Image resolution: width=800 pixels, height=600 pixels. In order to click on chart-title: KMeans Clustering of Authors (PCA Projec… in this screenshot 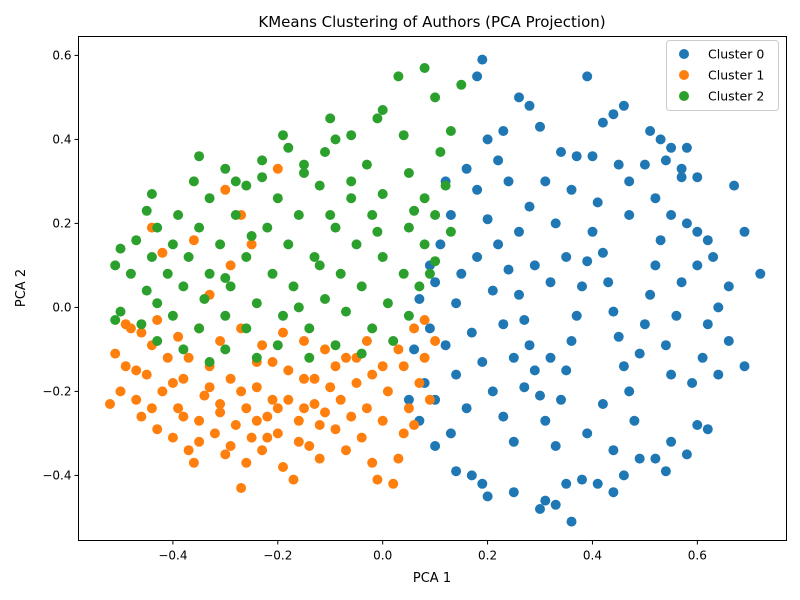, I will do `click(431, 22)`.